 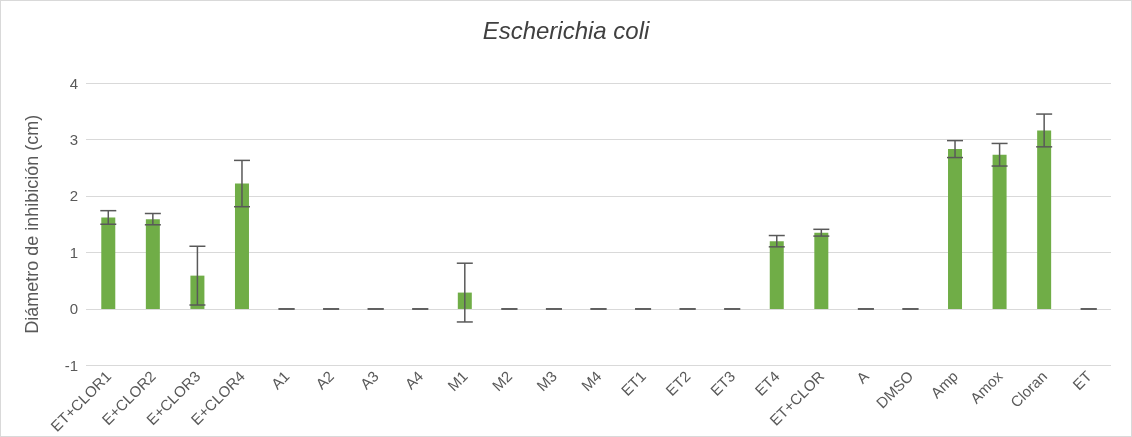 What do you see at coordinates (1082, 380) in the screenshot?
I see `x-tick-label: ET` at bounding box center [1082, 380].